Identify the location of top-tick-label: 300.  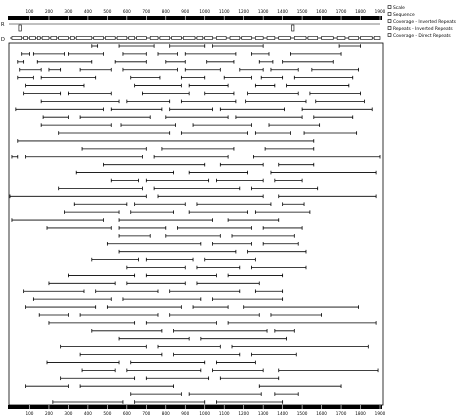
(68, 11).